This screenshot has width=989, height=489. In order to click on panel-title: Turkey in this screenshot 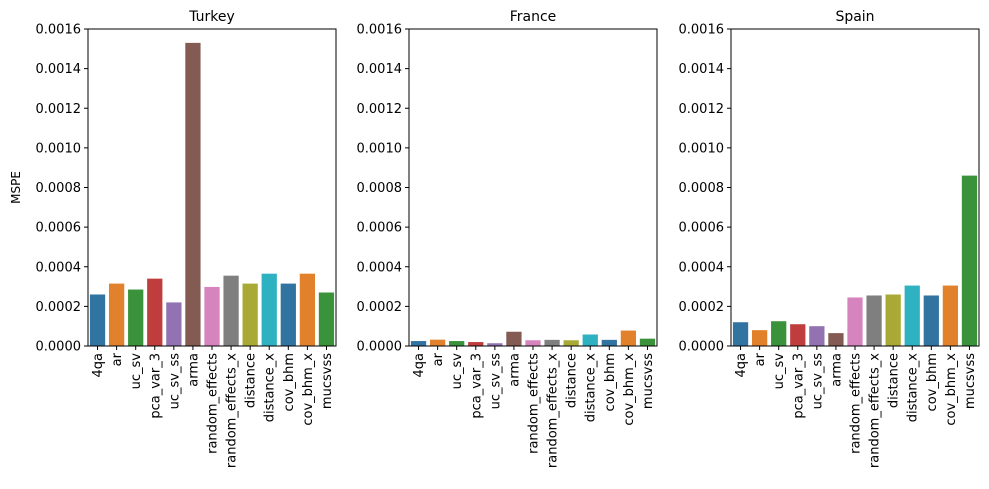, I will do `click(211, 17)`.